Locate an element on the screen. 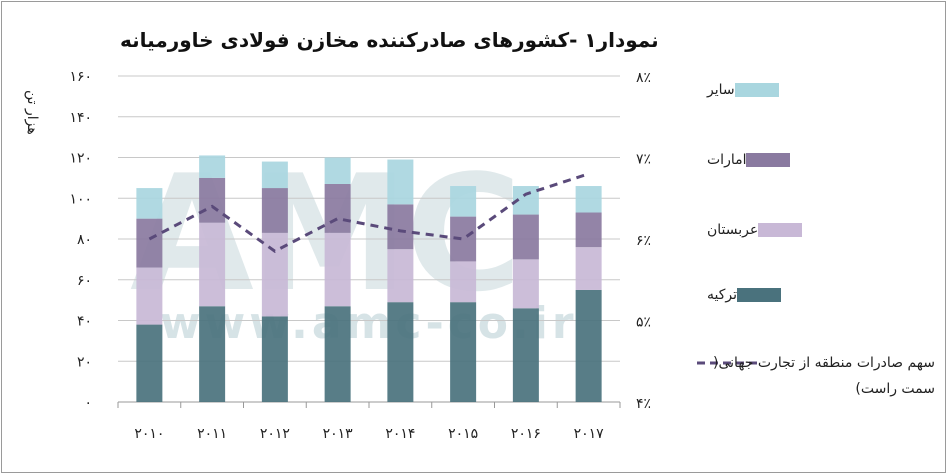 The image size is (947, 474). y-tick-label: ۴۰ is located at coordinates (84, 322).